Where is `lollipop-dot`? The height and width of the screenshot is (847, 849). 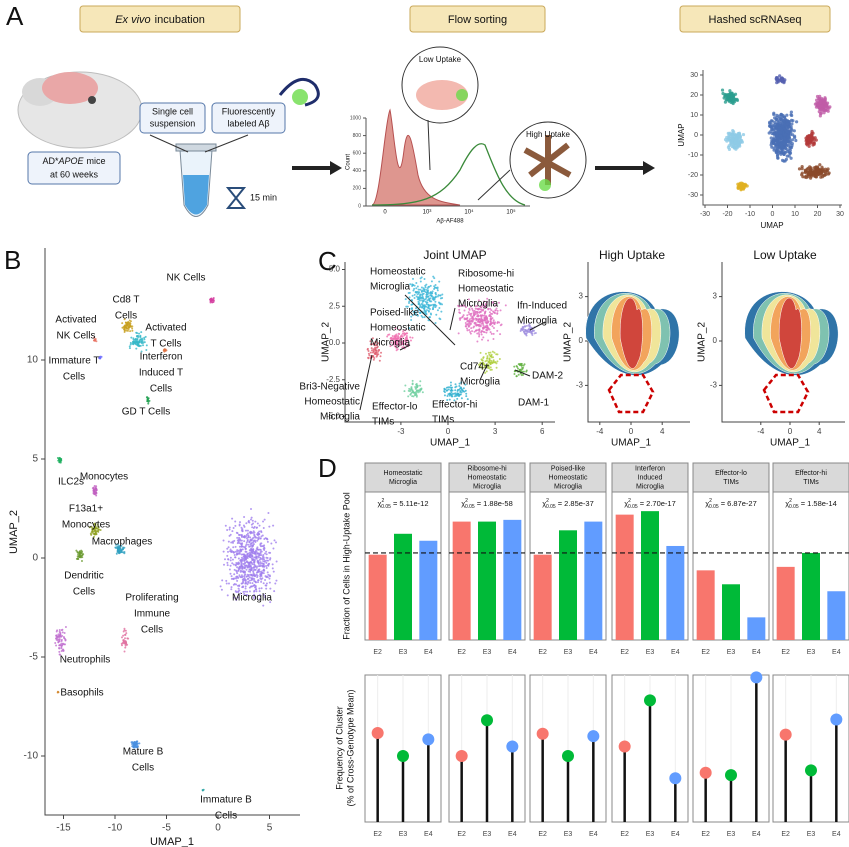 lollipop-dot is located at coordinates (650, 700).